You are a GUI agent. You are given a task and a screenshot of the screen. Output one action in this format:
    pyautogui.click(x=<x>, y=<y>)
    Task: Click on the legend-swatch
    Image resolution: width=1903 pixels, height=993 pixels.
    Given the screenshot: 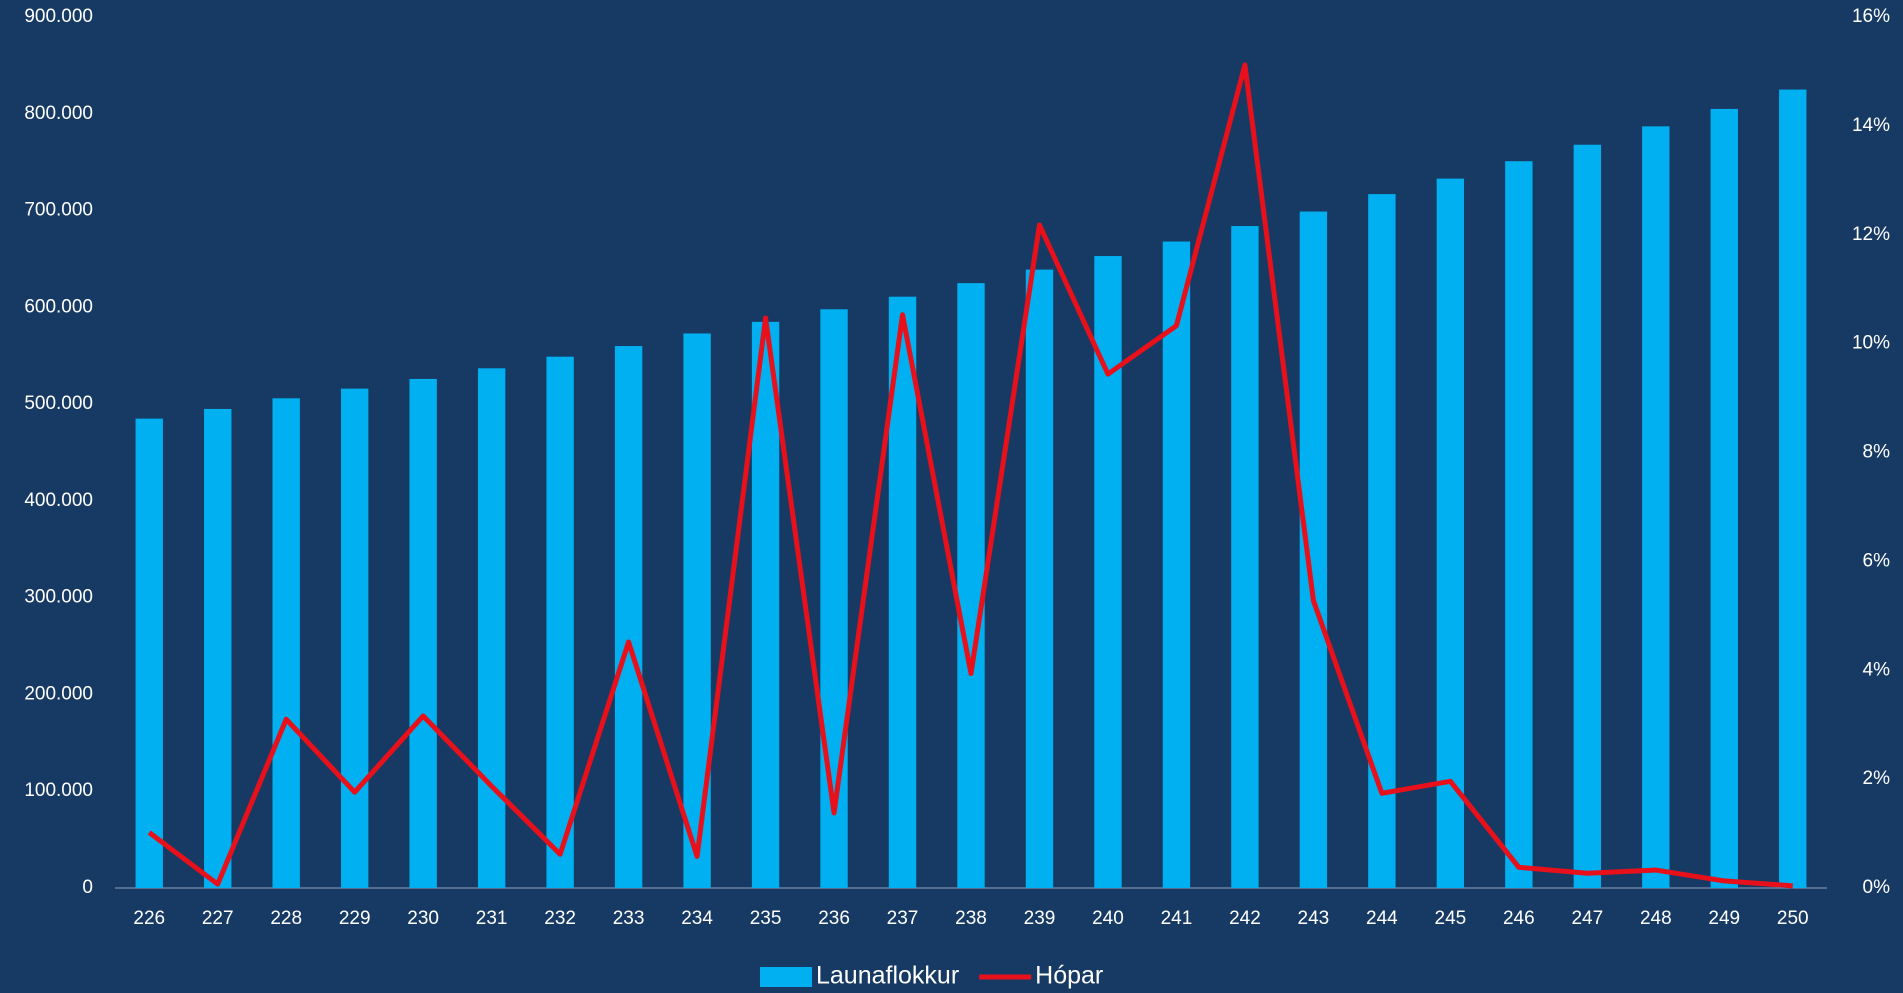 What is the action you would take?
    pyautogui.click(x=786, y=977)
    